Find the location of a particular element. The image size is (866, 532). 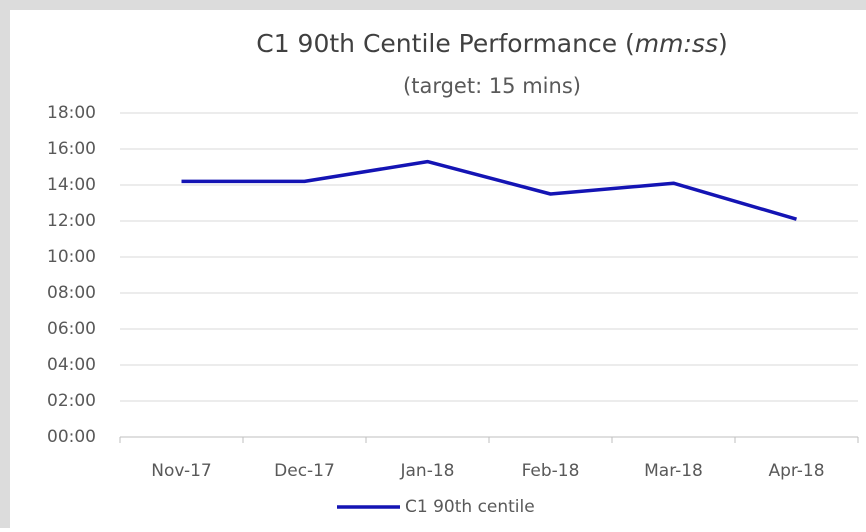

x-tick-label: Dec-17 is located at coordinates (304, 471).